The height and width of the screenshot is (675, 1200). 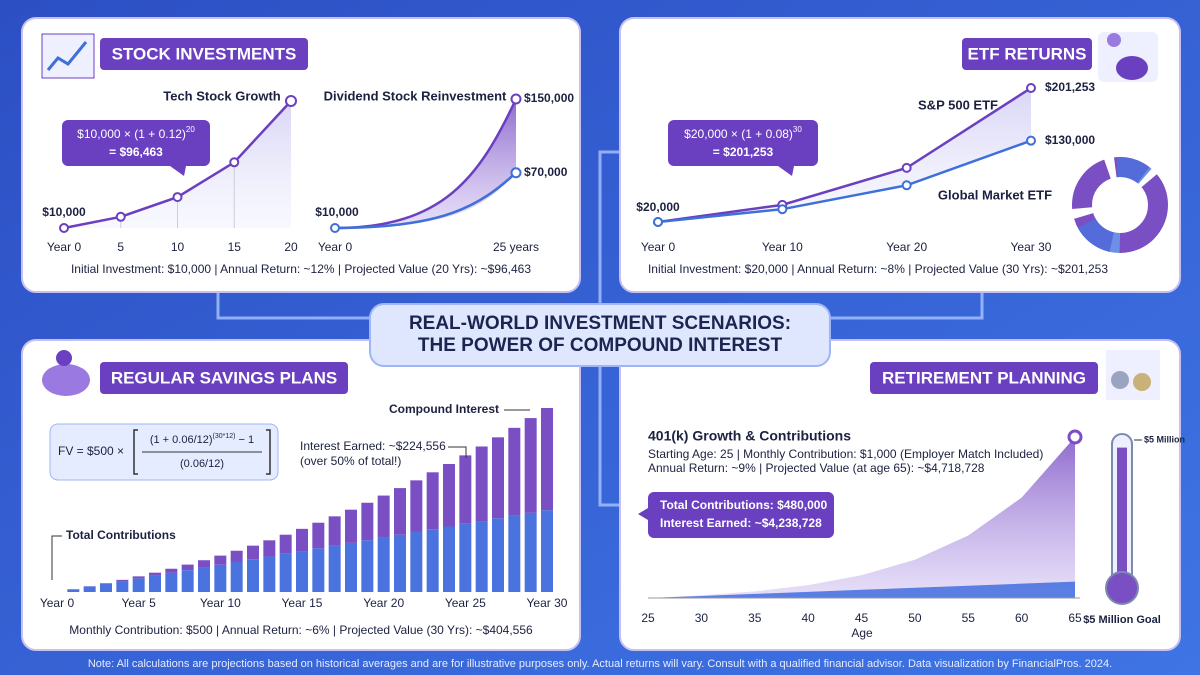 What do you see at coordinates (738, 134) in the screenshot?
I see `formula-base: $20,000 × (1 + 0.08)` at bounding box center [738, 134].